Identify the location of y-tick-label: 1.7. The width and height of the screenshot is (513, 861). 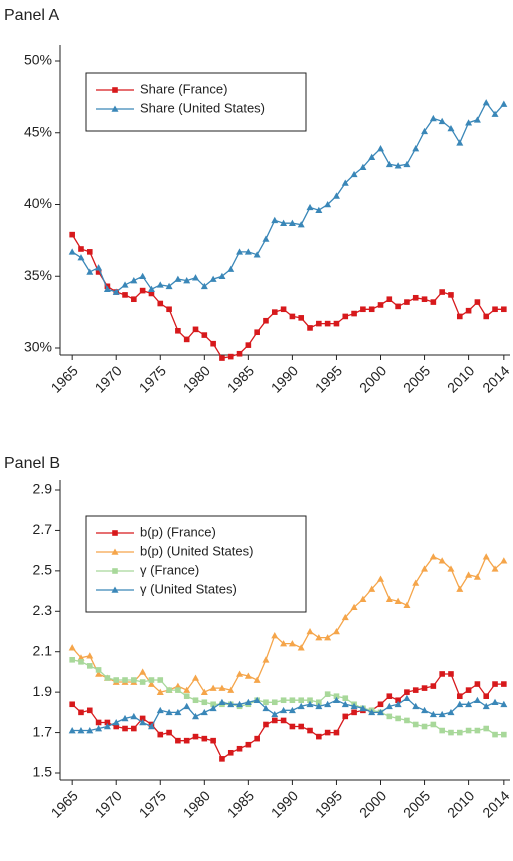
(43, 731).